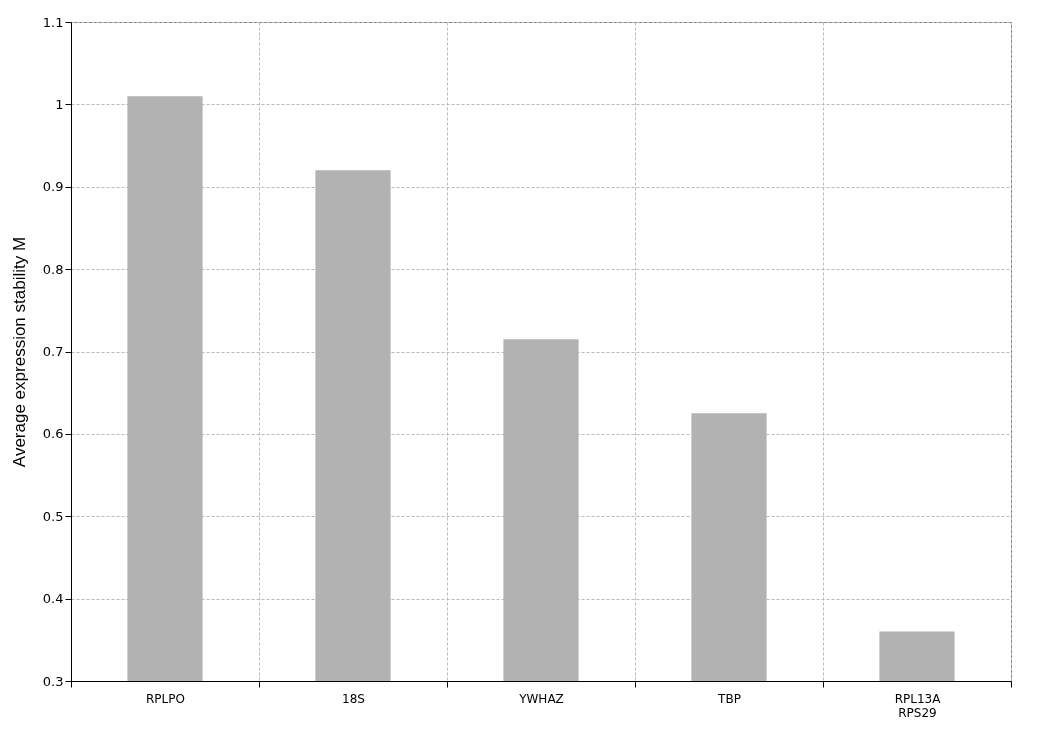  What do you see at coordinates (541, 698) in the screenshot?
I see `x-tick-label: YWHAZ` at bounding box center [541, 698].